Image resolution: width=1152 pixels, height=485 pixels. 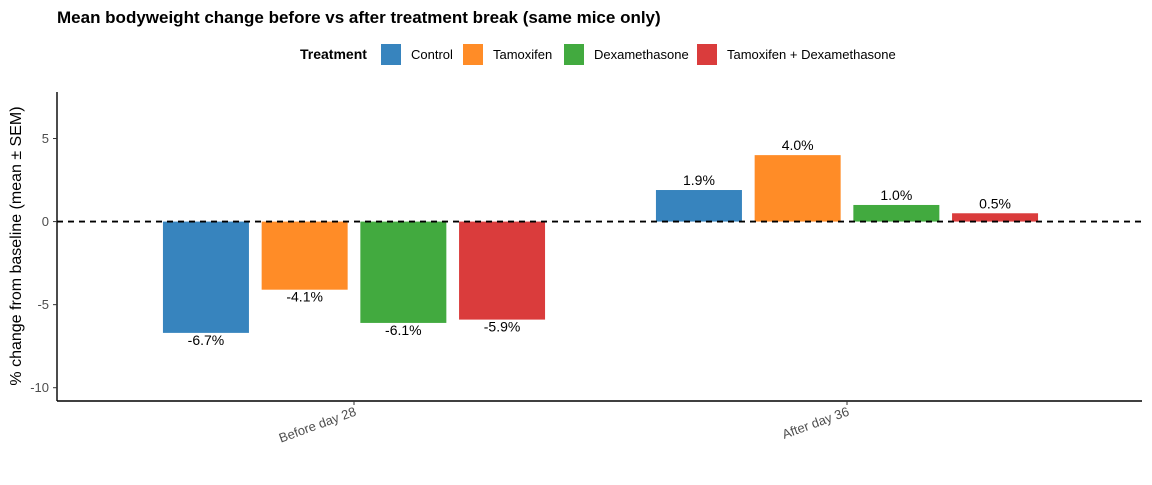 I want to click on y-axis-label: % change from baseline (mean ± SEM), so click(x=16, y=245).